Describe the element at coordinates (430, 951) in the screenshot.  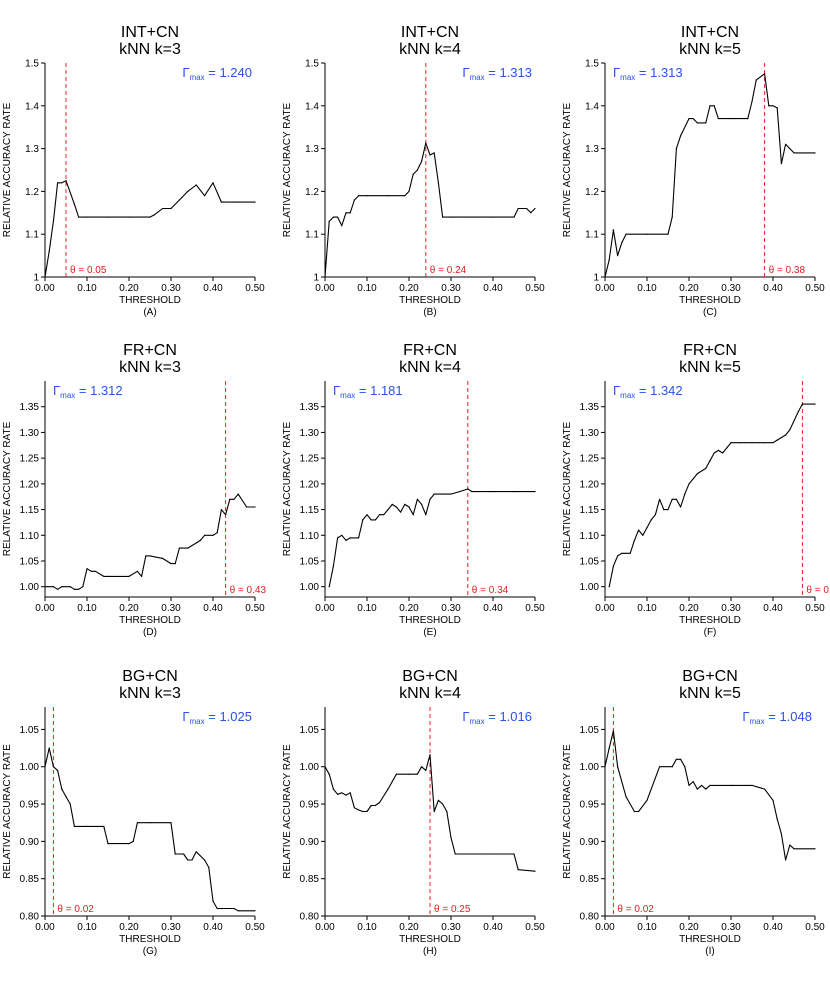
I see `panel-label: (H)` at that location.